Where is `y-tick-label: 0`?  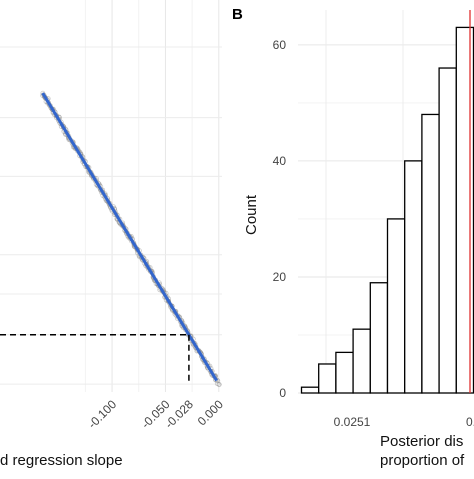 y-tick-label: 0 is located at coordinates (282, 393).